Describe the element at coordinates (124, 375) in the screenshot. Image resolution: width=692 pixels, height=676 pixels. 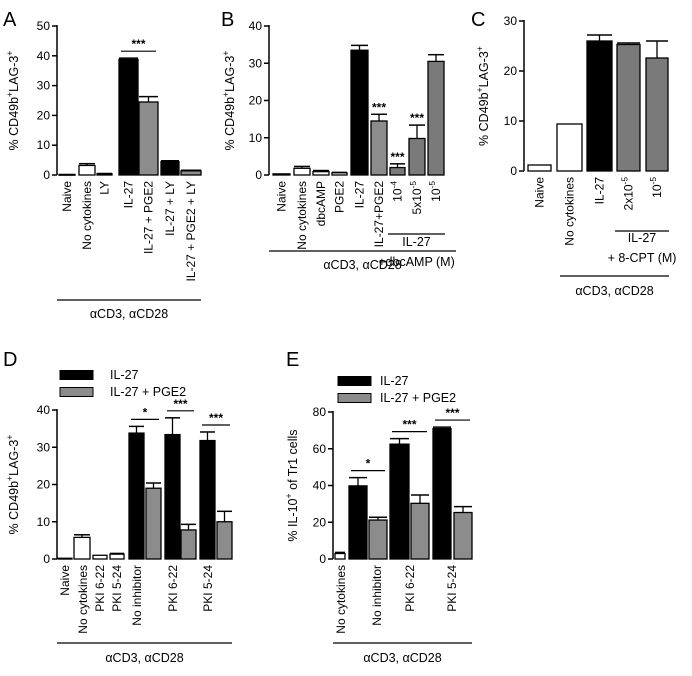
I see `legend-label: IL-27` at that location.